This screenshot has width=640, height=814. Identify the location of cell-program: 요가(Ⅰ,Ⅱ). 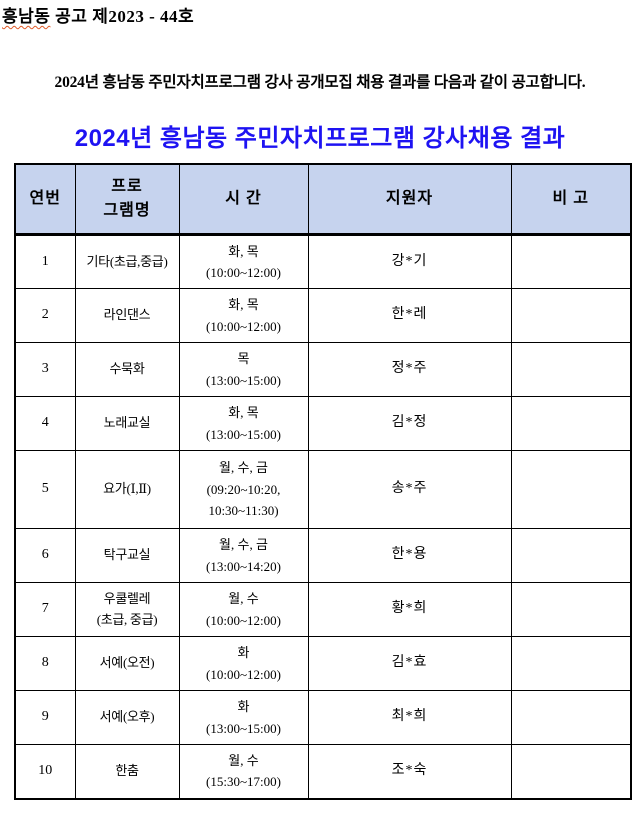
(127, 489).